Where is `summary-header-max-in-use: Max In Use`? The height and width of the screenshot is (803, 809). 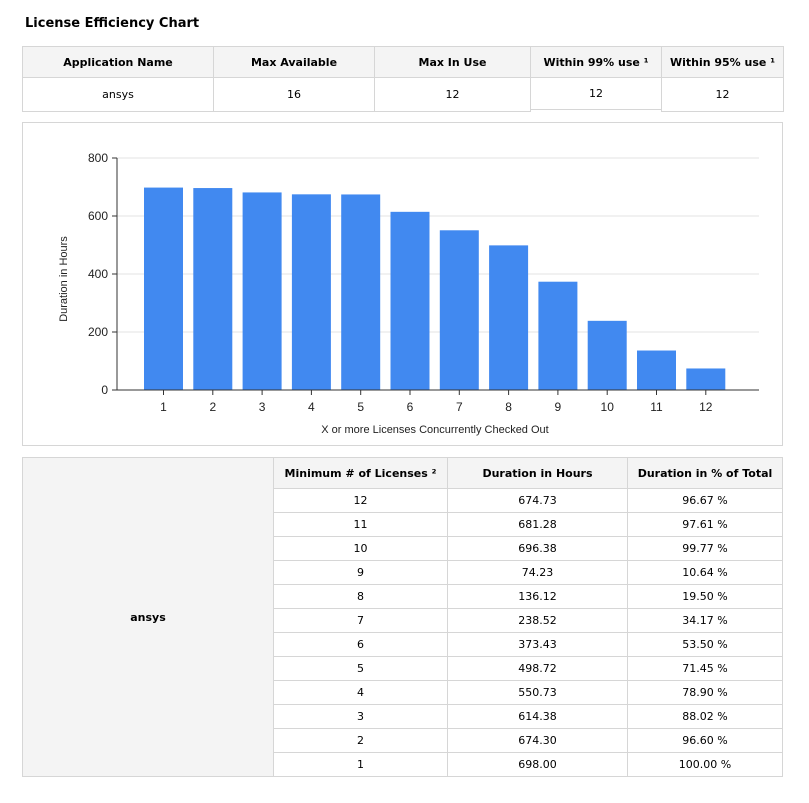
summary-header-max-in-use: Max In Use is located at coordinates (452, 62).